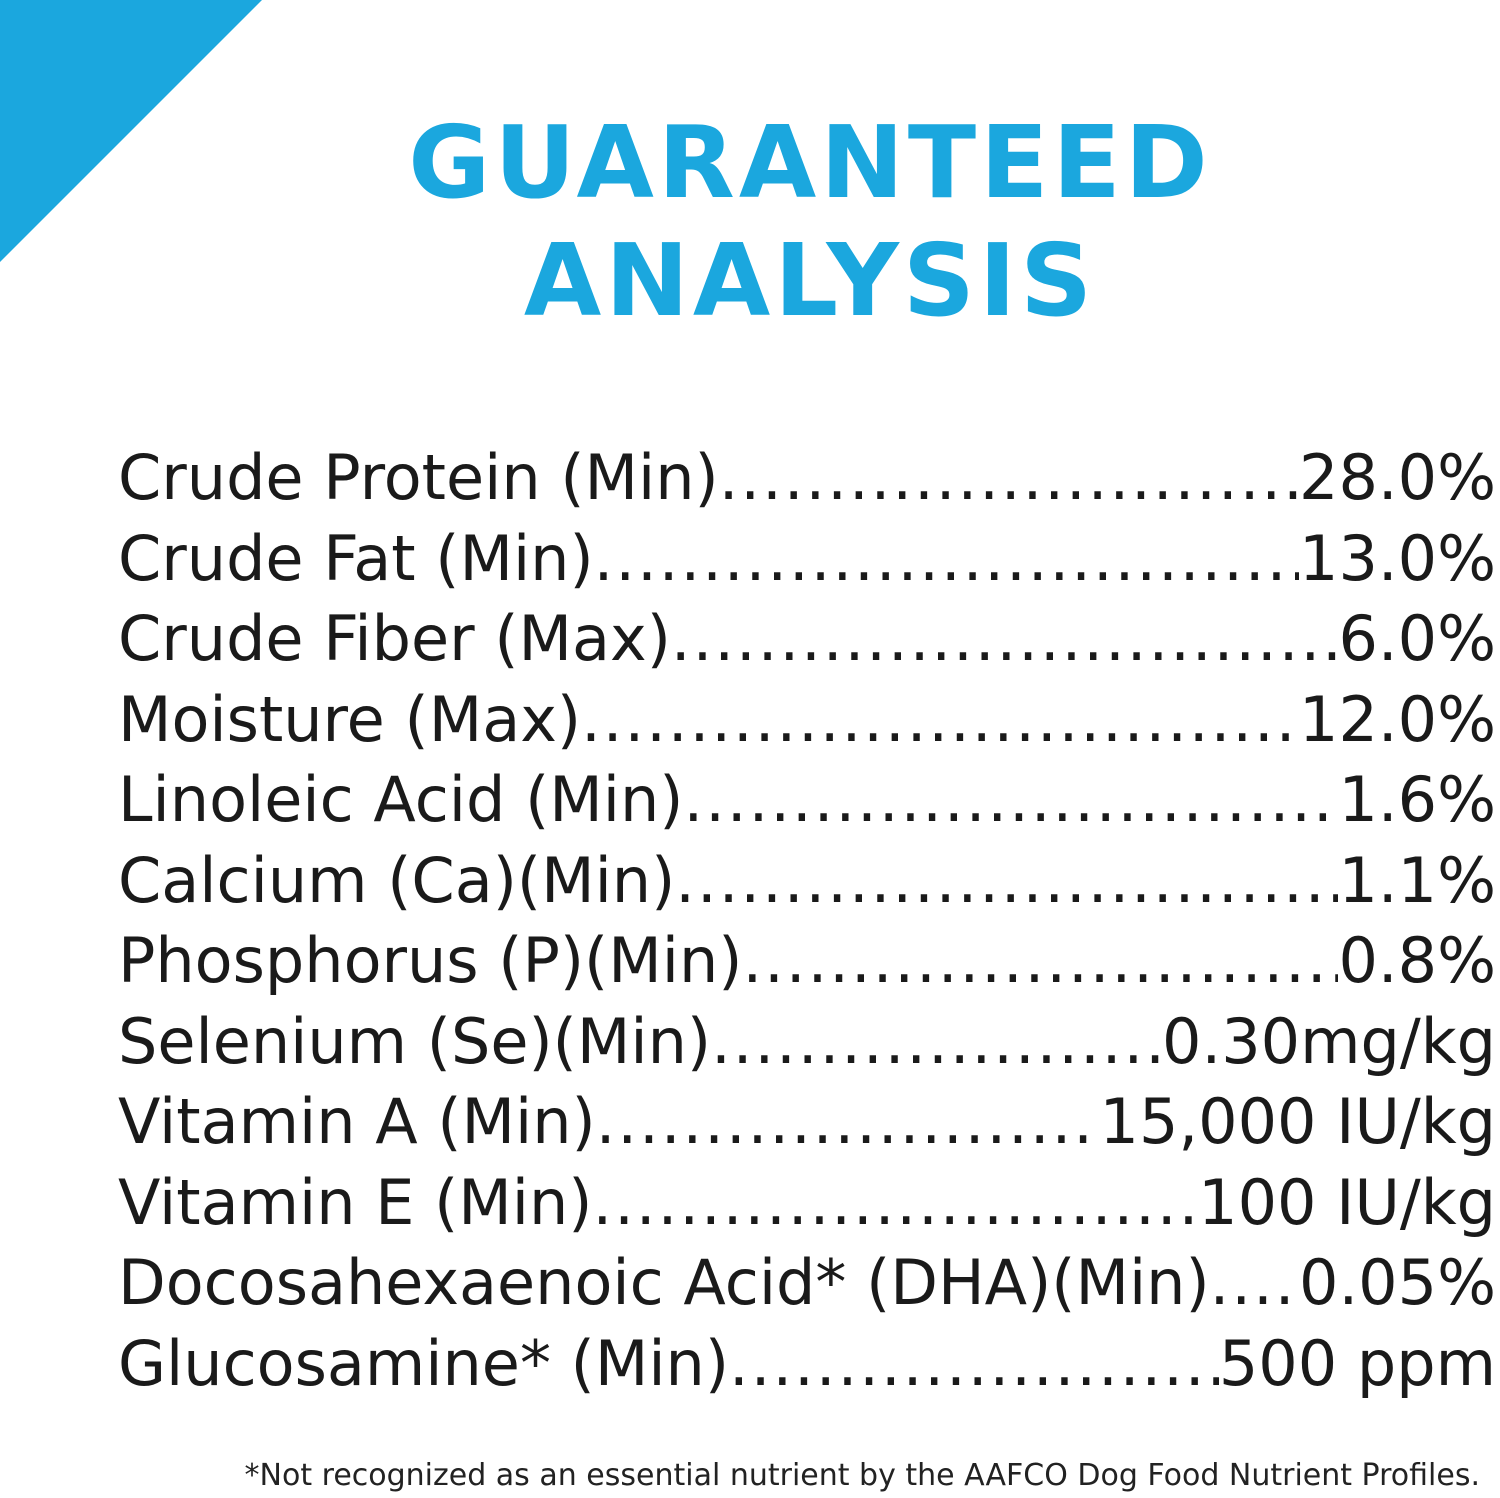 Image resolution: width=1500 pixels, height=1498 pixels. Describe the element at coordinates (357, 1121) in the screenshot. I see `nutrient-label: Vitamin A (Min)` at that location.